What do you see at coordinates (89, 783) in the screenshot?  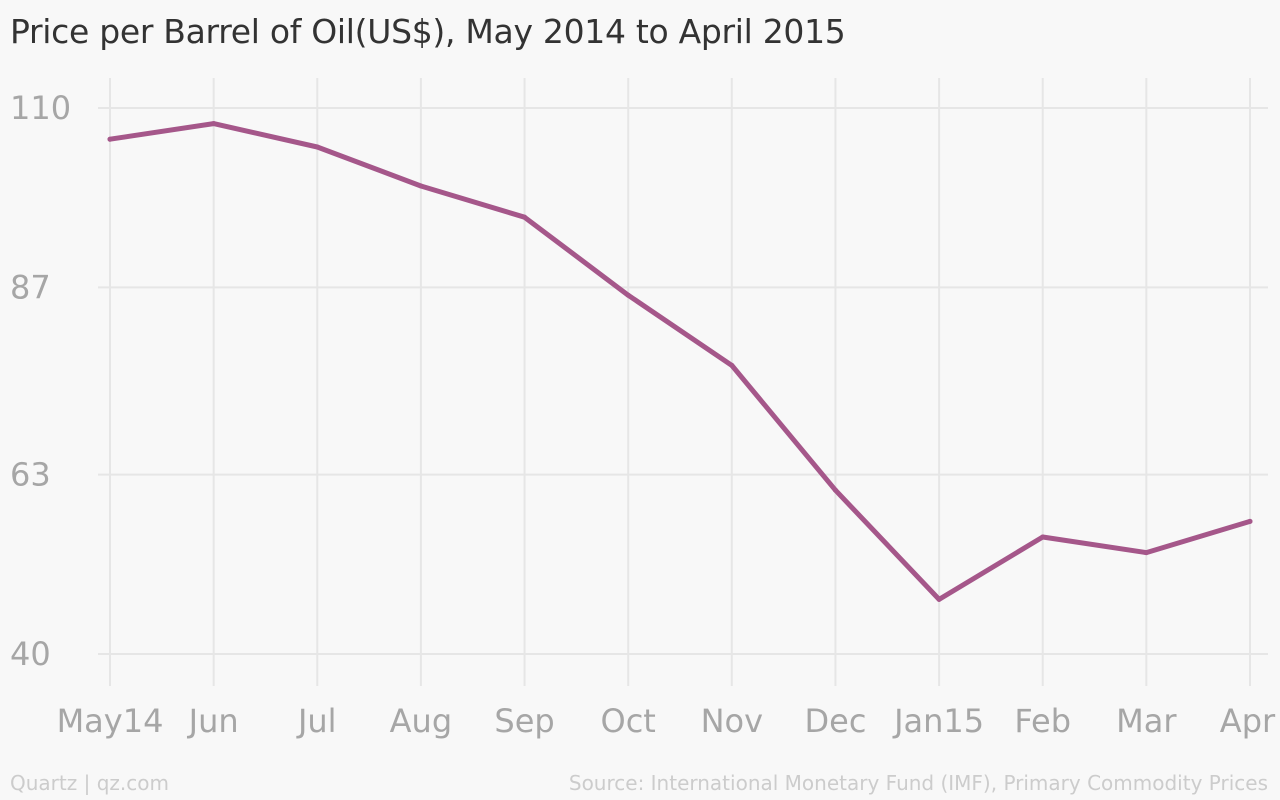 I see `footer-credit: Quartz | qz.com` at bounding box center [89, 783].